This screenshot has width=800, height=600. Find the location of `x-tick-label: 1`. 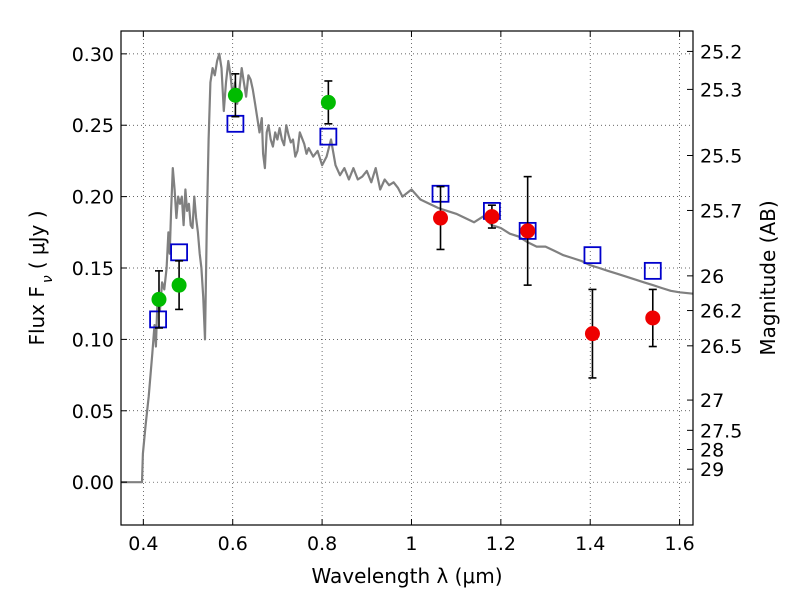

x-tick-label: 1 is located at coordinates (411, 544).